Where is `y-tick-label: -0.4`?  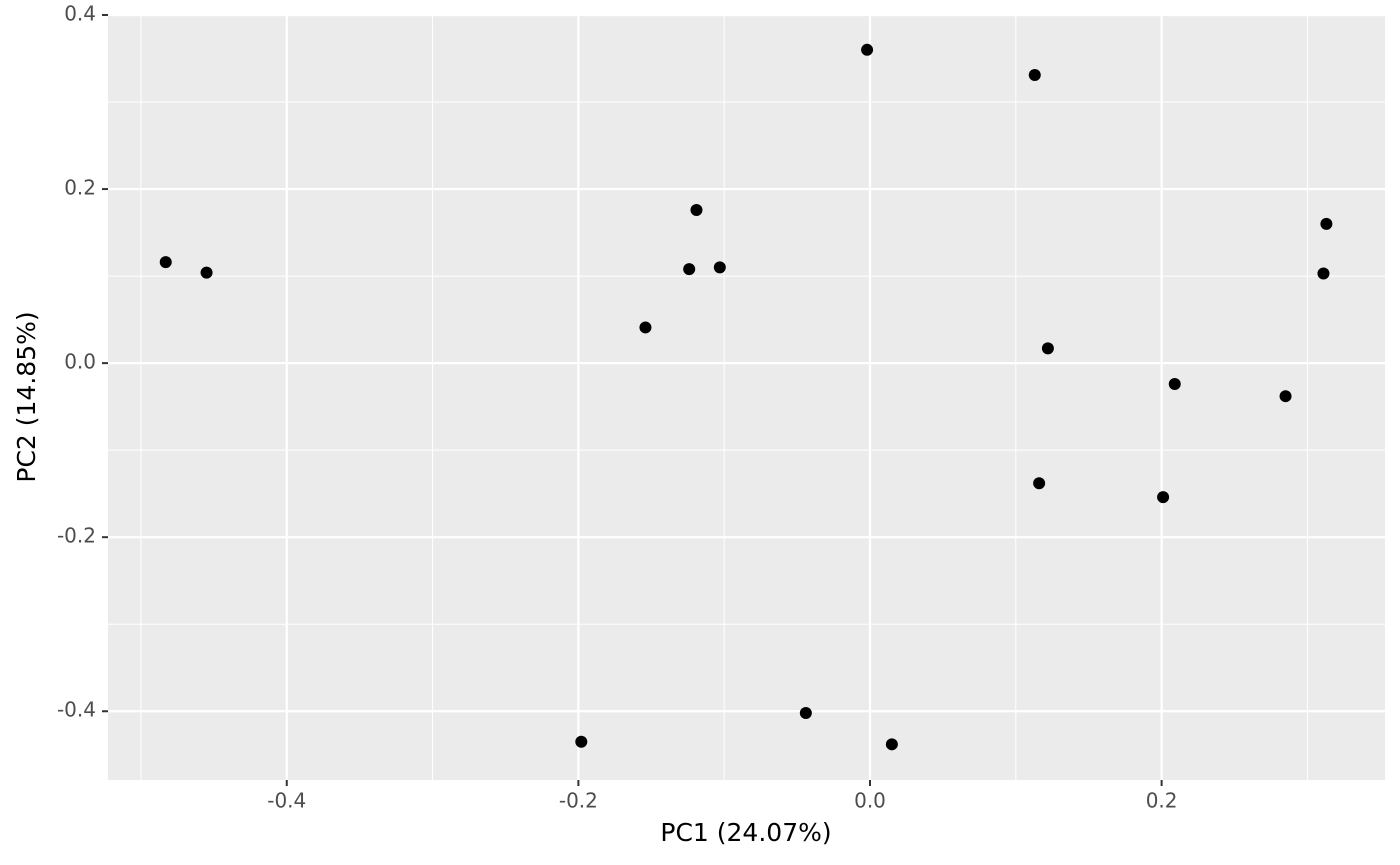 y-tick-label: -0.4 is located at coordinates (76, 710).